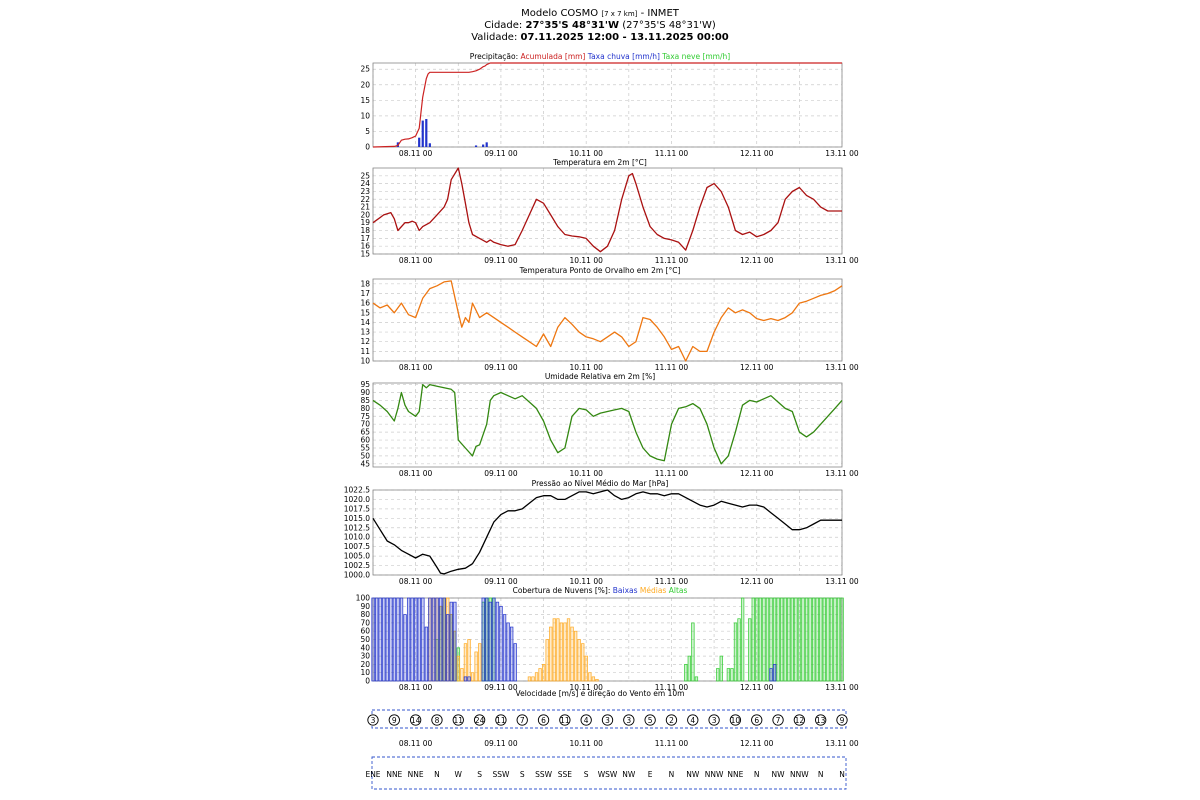 This screenshot has height=800, width=1200. What do you see at coordinates (365, 207) in the screenshot?
I see `y-tick-label: 21` at bounding box center [365, 207].